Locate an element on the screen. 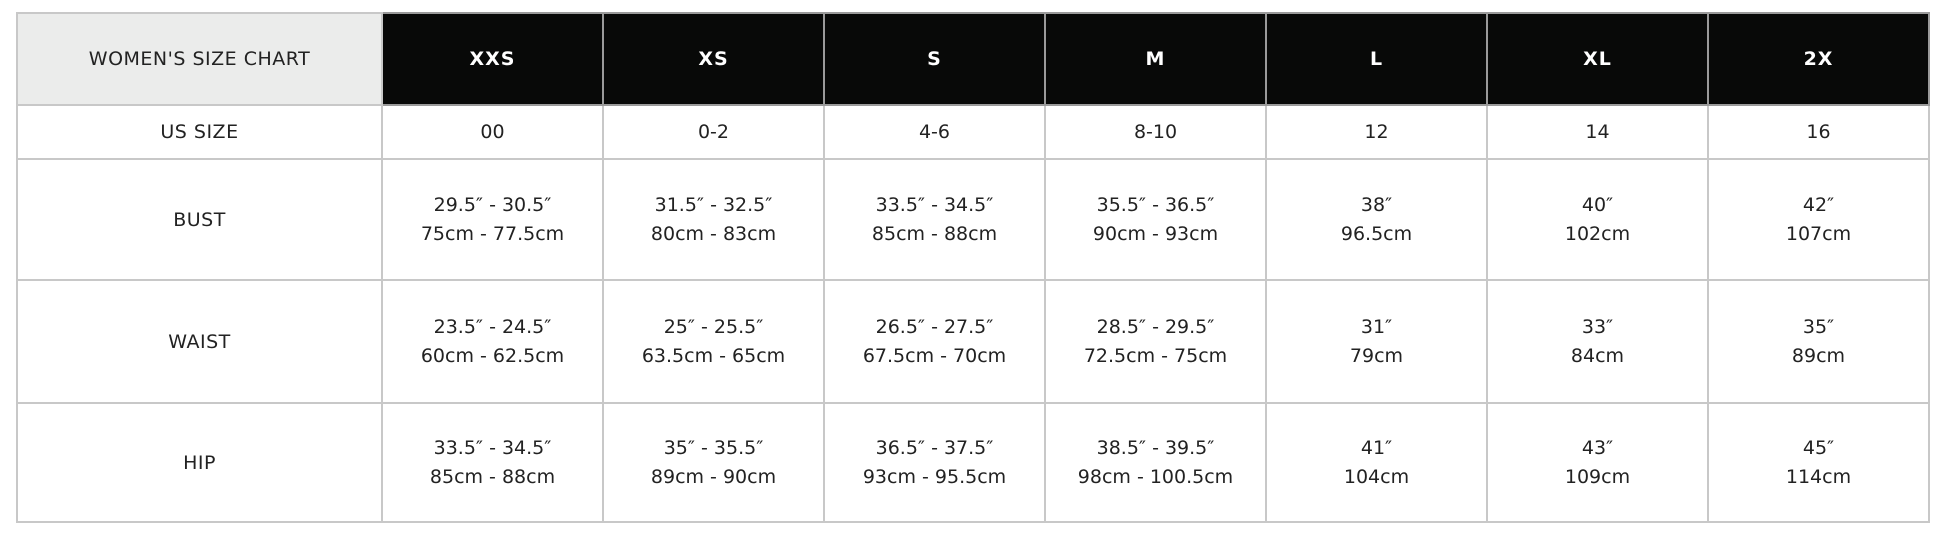  measurement-cell: 28.5″ - 29.5″ 72.5cm - 75cm is located at coordinates (1155, 341).